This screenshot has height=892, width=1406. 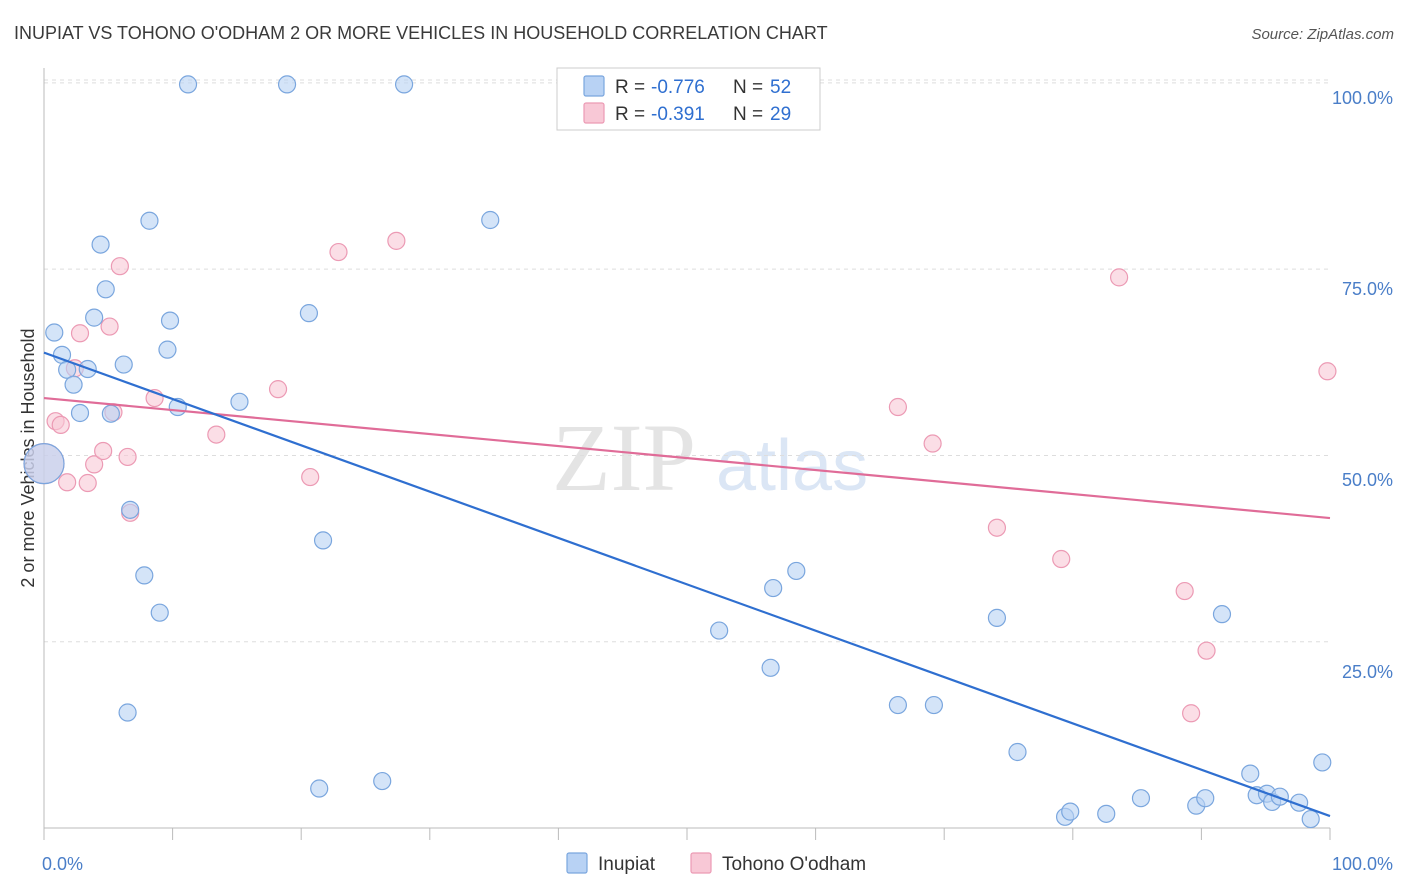 I want to click on legend-swatch-inupiat, so click(x=594, y=86).